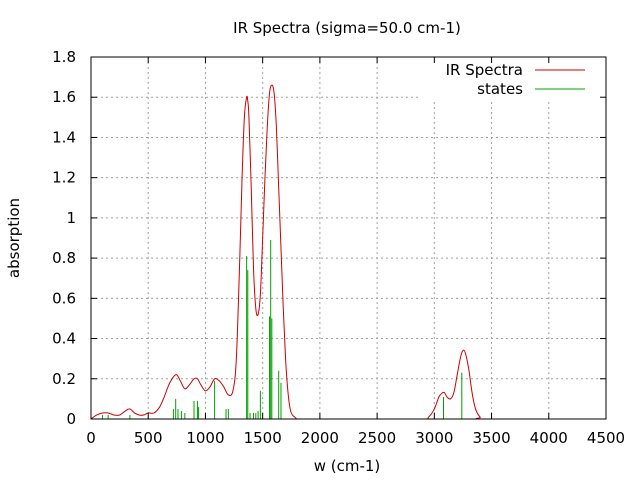 The image size is (640, 480). Describe the element at coordinates (64, 137) in the screenshot. I see `y-tick-label: 1.4` at that location.